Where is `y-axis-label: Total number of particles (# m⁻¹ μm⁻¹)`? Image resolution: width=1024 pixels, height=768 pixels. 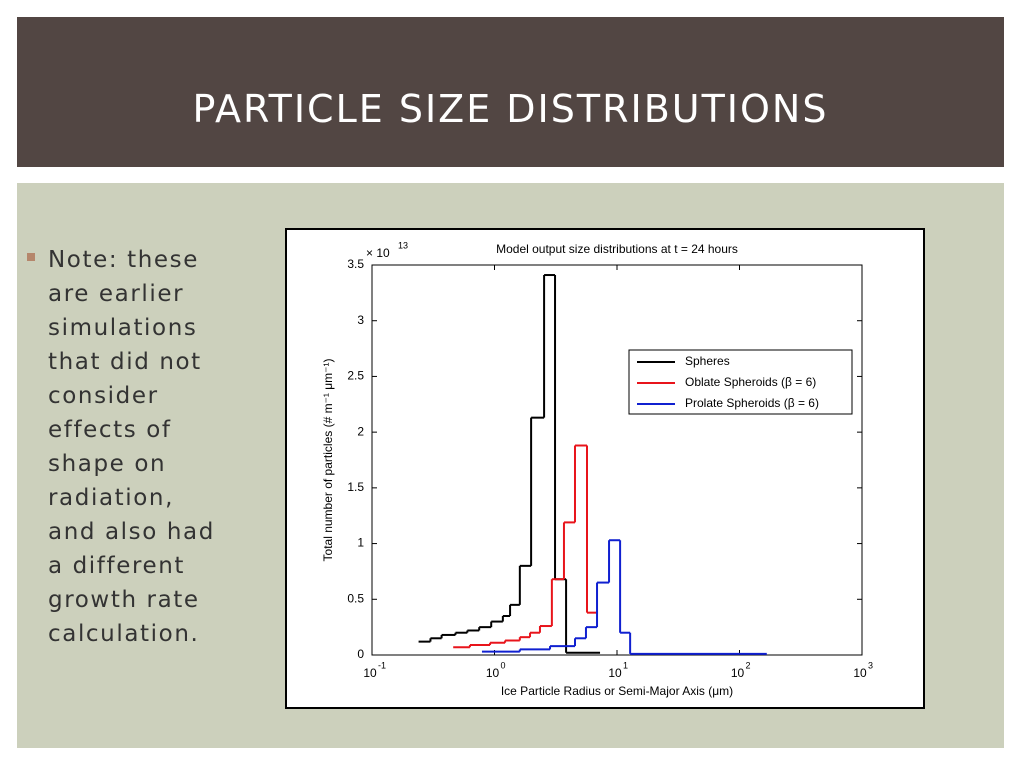 y-axis-label: Total number of particles (# m⁻¹ μm⁻¹) is located at coordinates (328, 460).